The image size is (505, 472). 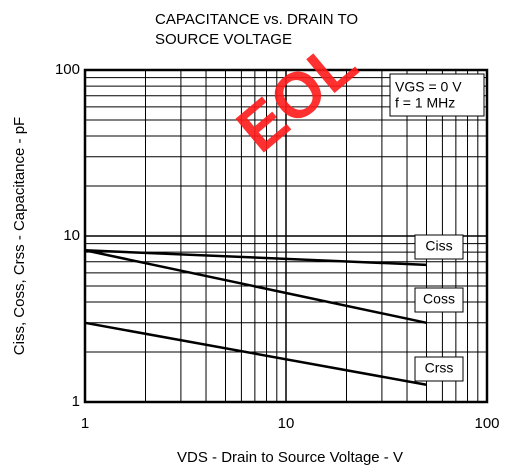 What do you see at coordinates (486, 423) in the screenshot?
I see `x-tick-label: 100` at bounding box center [486, 423].